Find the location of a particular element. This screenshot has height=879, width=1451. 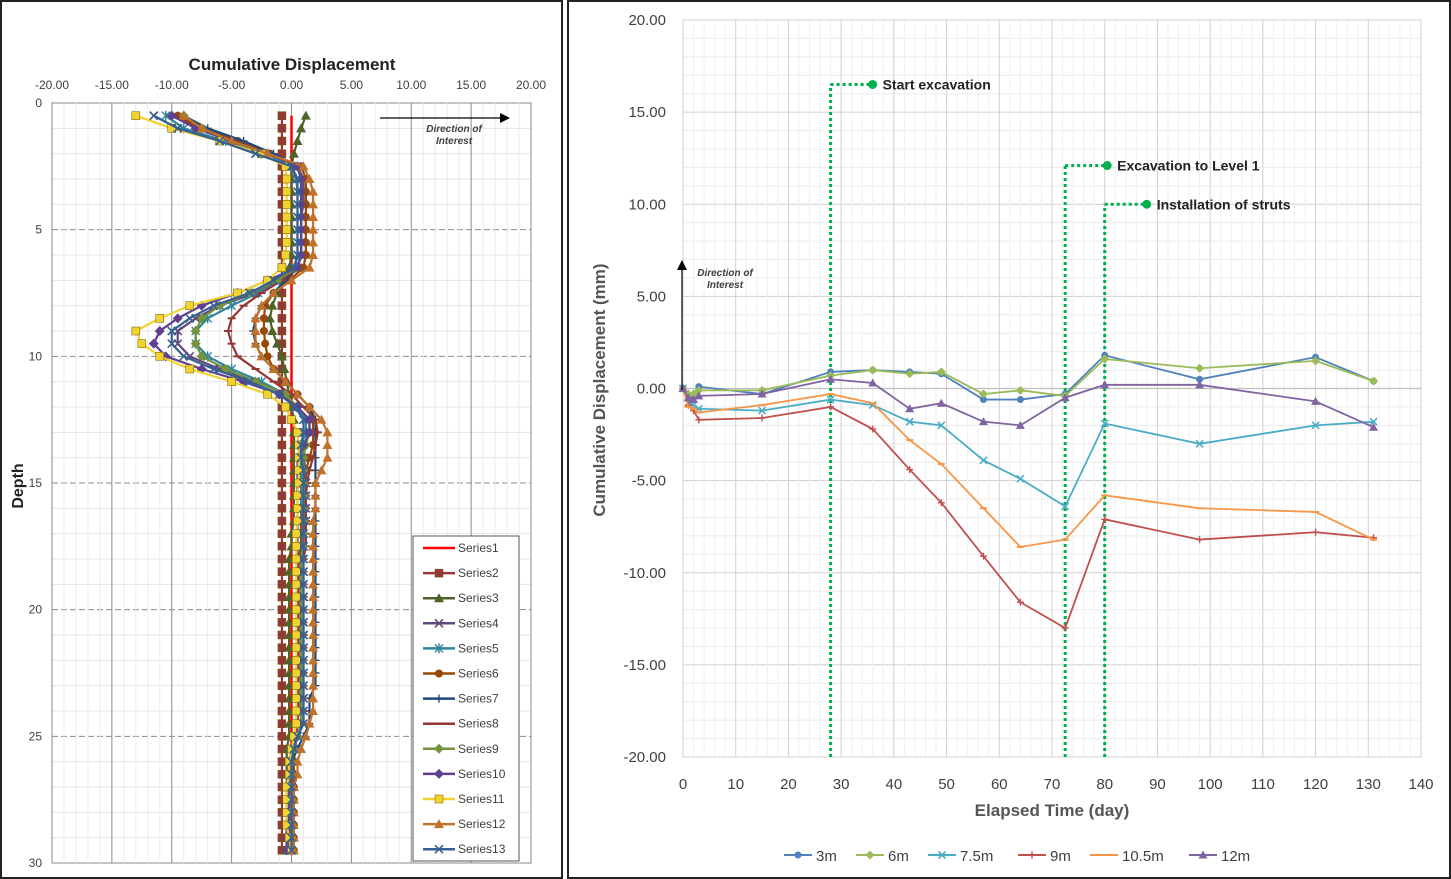

series10-point is located at coordinates (171, 115).